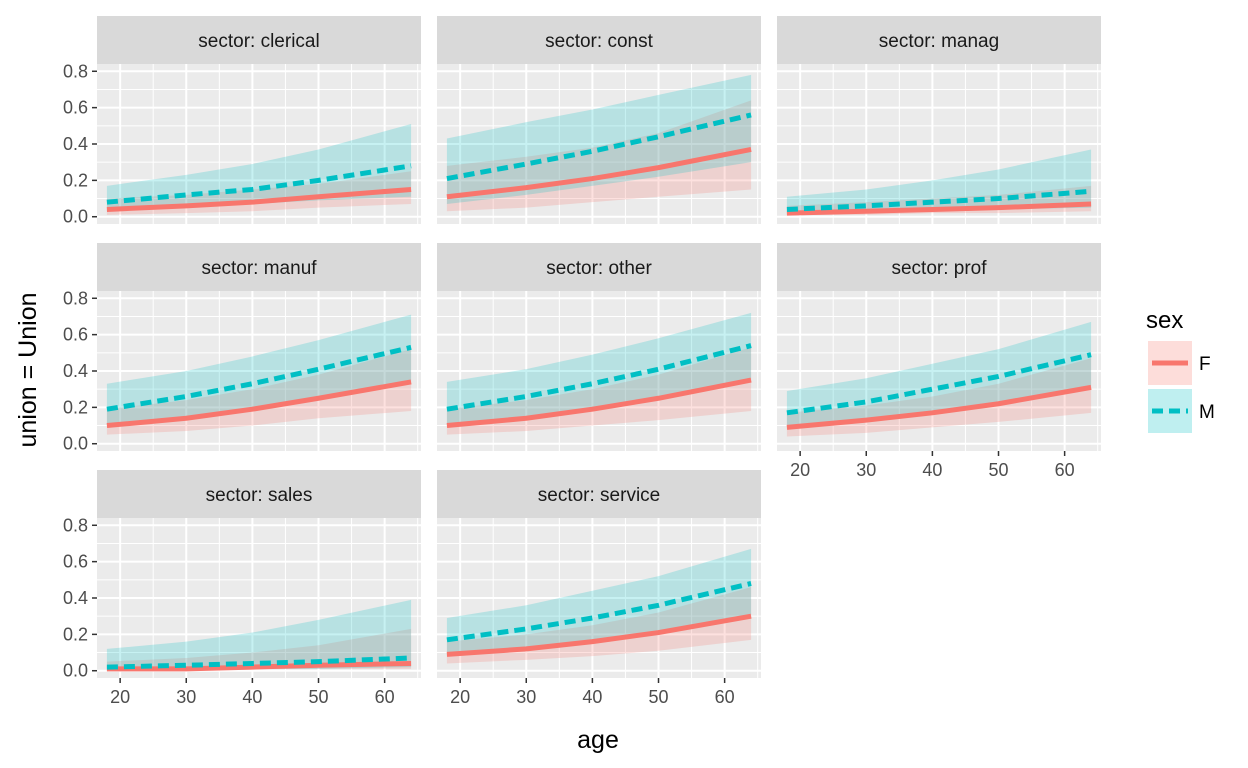 This screenshot has height=768, width=1248. I want to click on panel-const: sector: const, so click(599, 120).